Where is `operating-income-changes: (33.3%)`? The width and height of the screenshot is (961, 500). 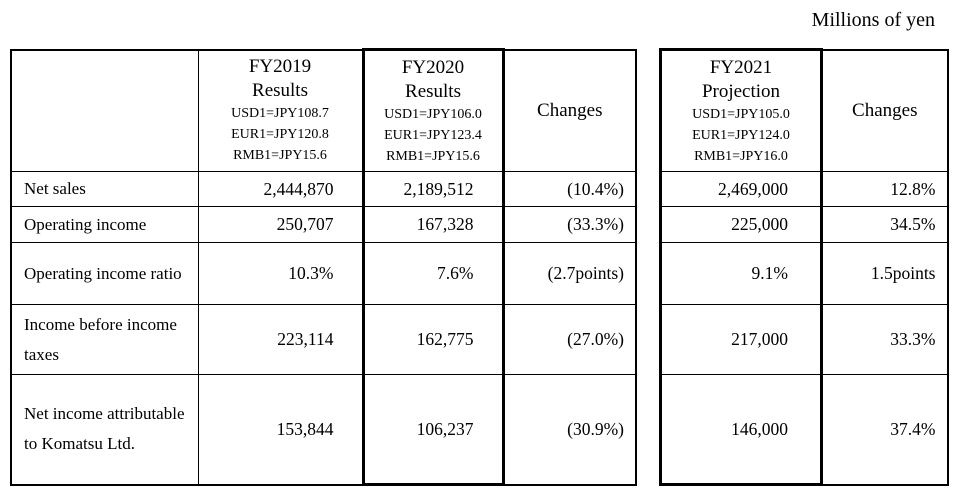 operating-income-changes: (33.3%) is located at coordinates (569, 224).